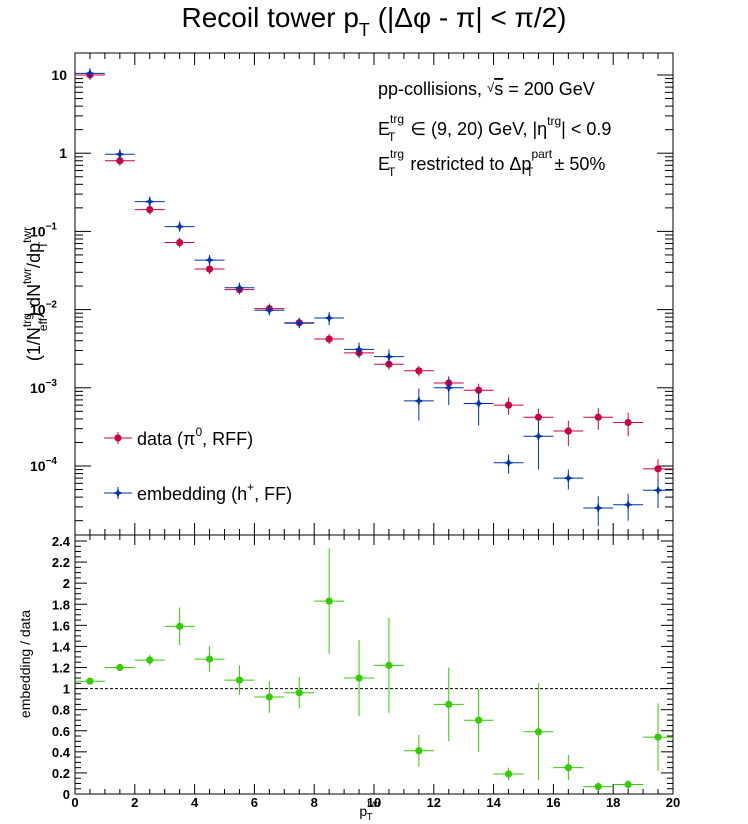 Image resolution: width=748 pixels, height=824 pixels. Describe the element at coordinates (59, 75) in the screenshot. I see `top-y-tick-label: 10` at that location.